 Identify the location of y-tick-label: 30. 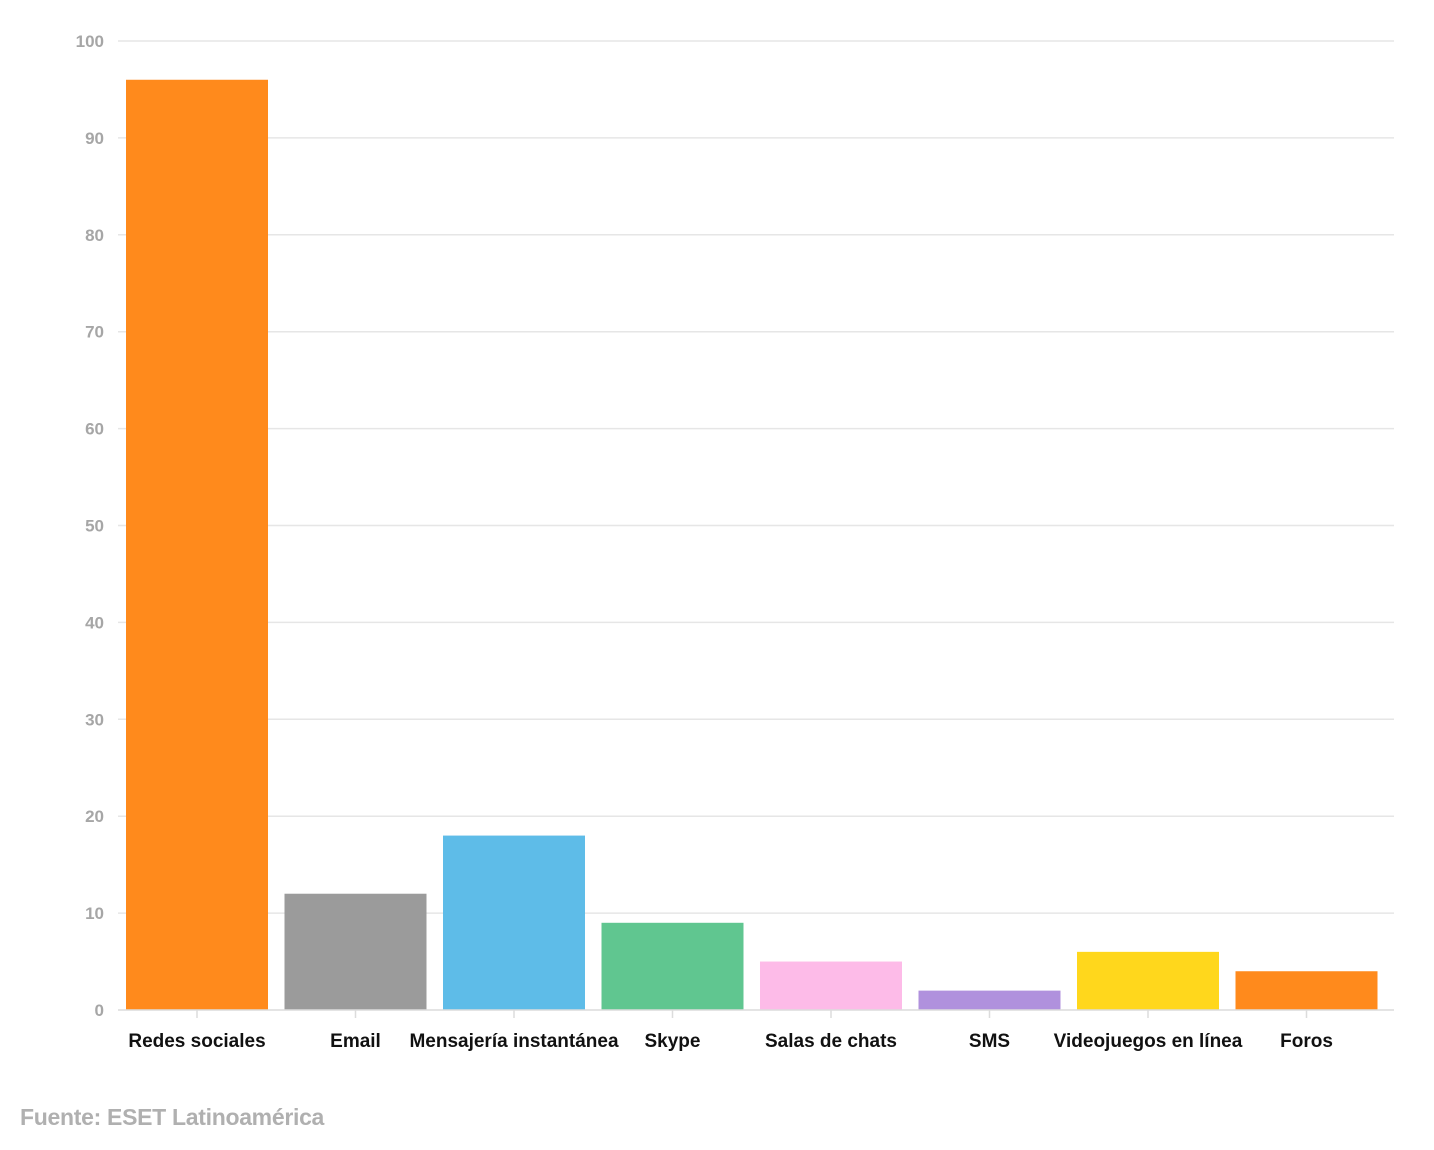
(94, 719).